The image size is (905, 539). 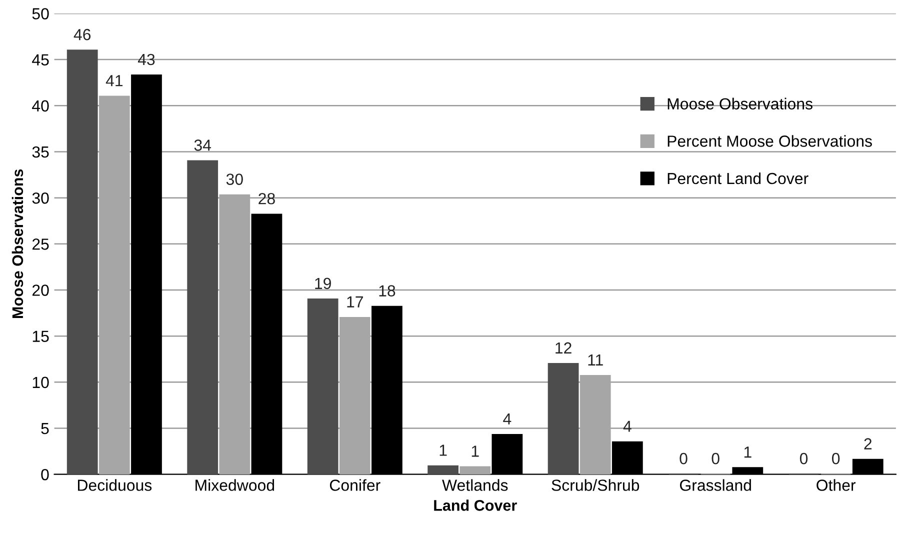 I want to click on y-tick-label: 20, so click(x=40, y=290).